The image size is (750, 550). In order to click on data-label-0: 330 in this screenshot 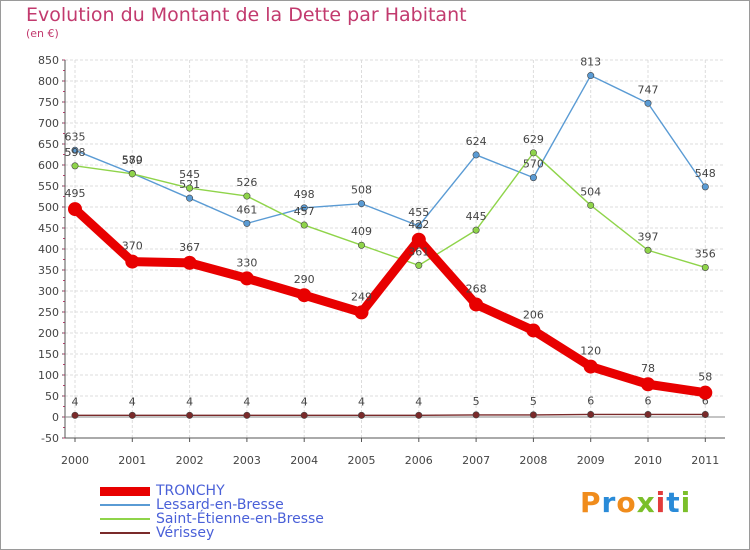, I will do `click(246, 262)`.